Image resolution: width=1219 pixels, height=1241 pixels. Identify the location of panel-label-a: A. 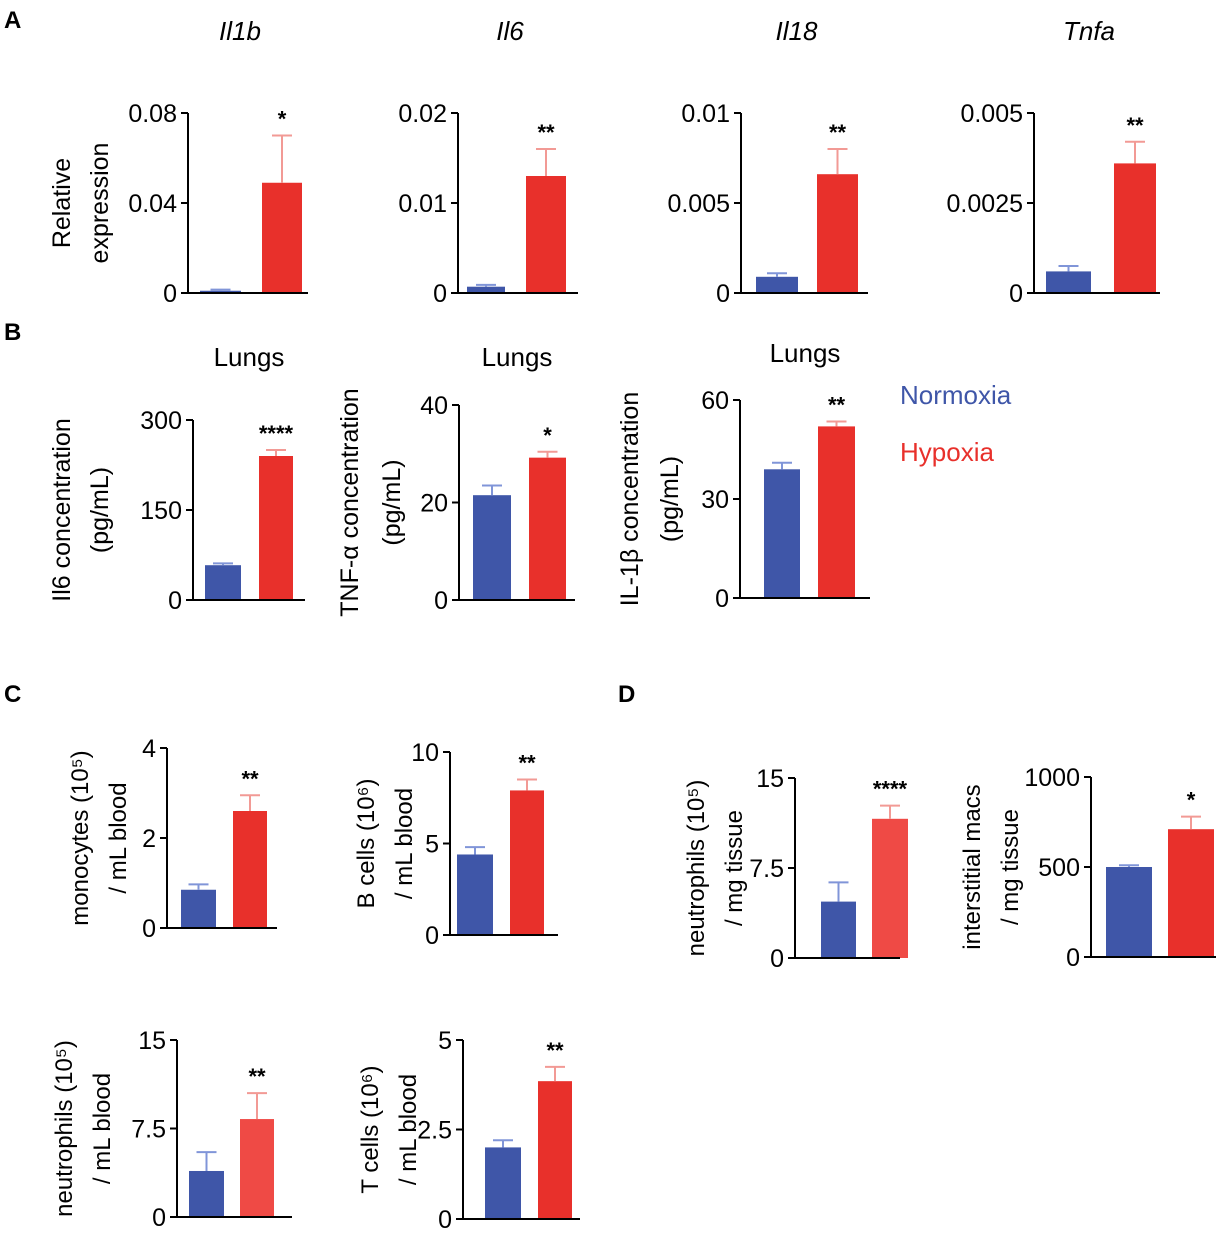
(12, 20).